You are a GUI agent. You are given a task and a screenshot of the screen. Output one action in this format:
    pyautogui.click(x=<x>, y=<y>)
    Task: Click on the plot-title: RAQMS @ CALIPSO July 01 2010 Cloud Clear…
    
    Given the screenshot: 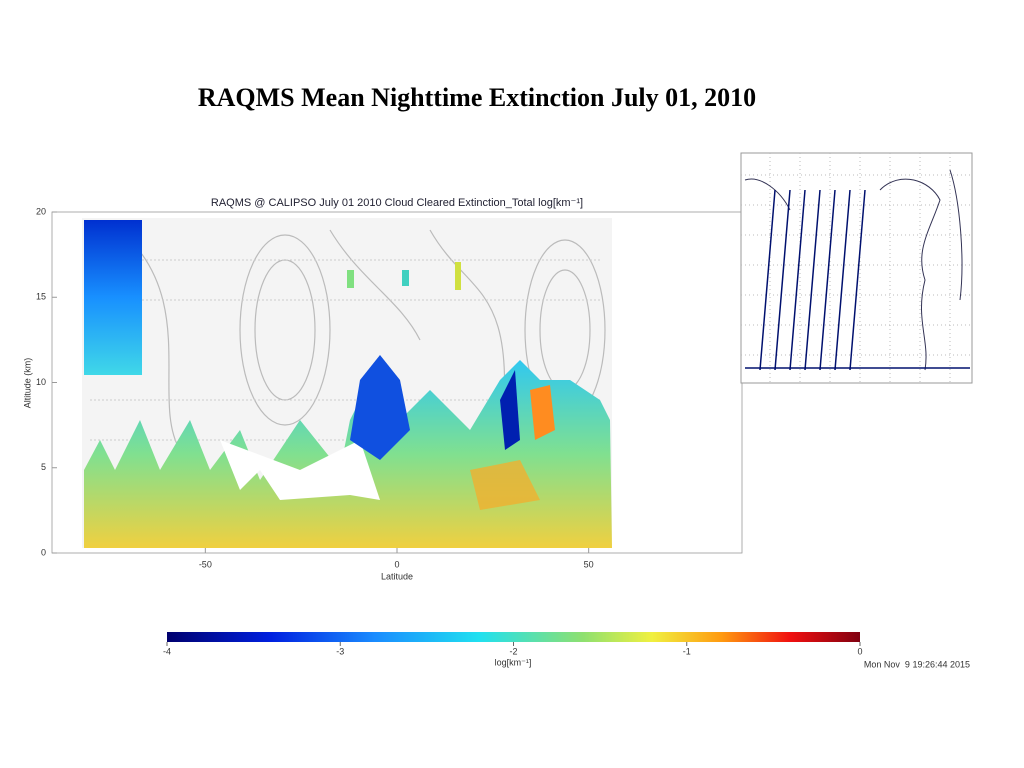 What is the action you would take?
    pyautogui.click(x=397, y=203)
    